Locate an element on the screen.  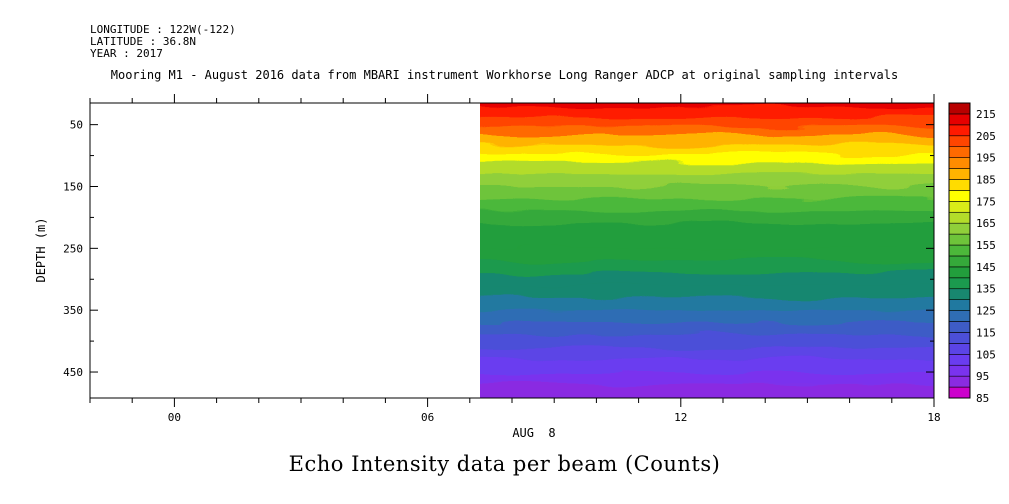
colorbar-frame is located at coordinates (959, 250).